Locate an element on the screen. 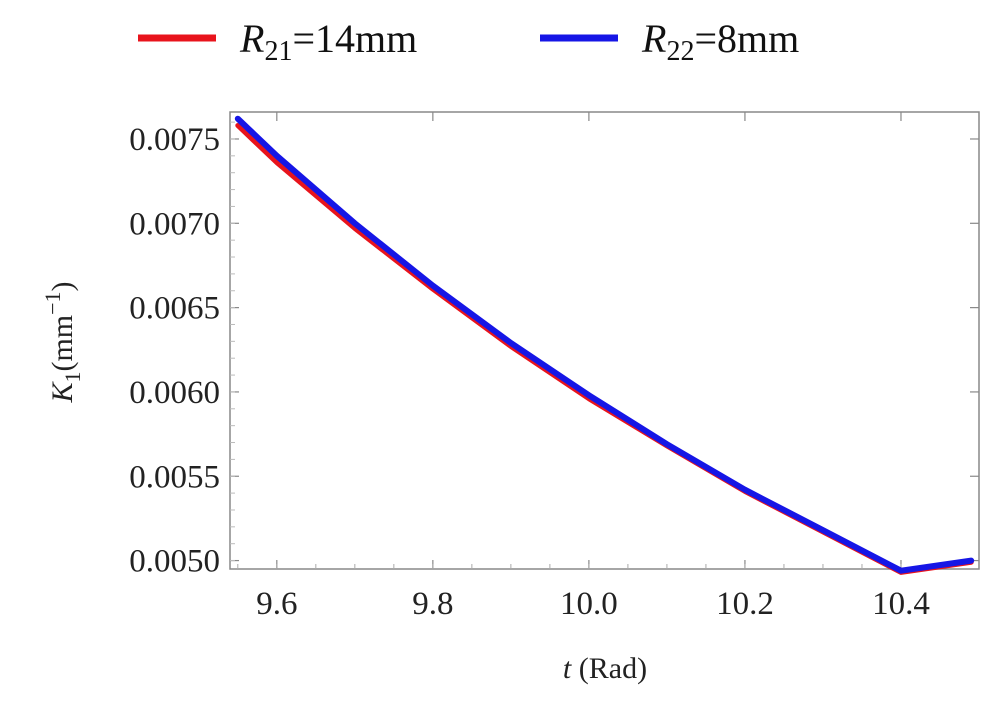 This screenshot has width=1005, height=706. x-tick-label: 9.6 is located at coordinates (276, 604).